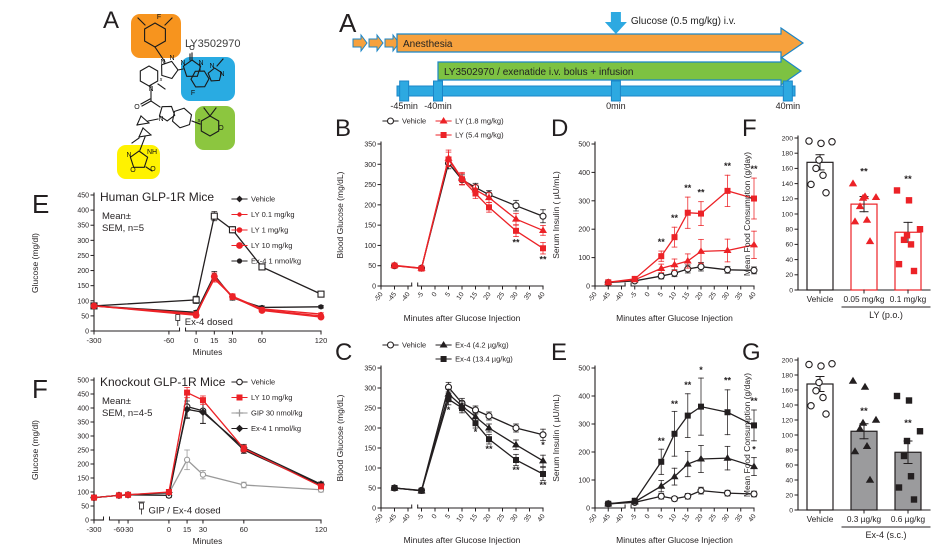  What do you see at coordinates (209, 322) in the screenshot?
I see `dosing-annotation: Ex-4 dosed` at bounding box center [209, 322].